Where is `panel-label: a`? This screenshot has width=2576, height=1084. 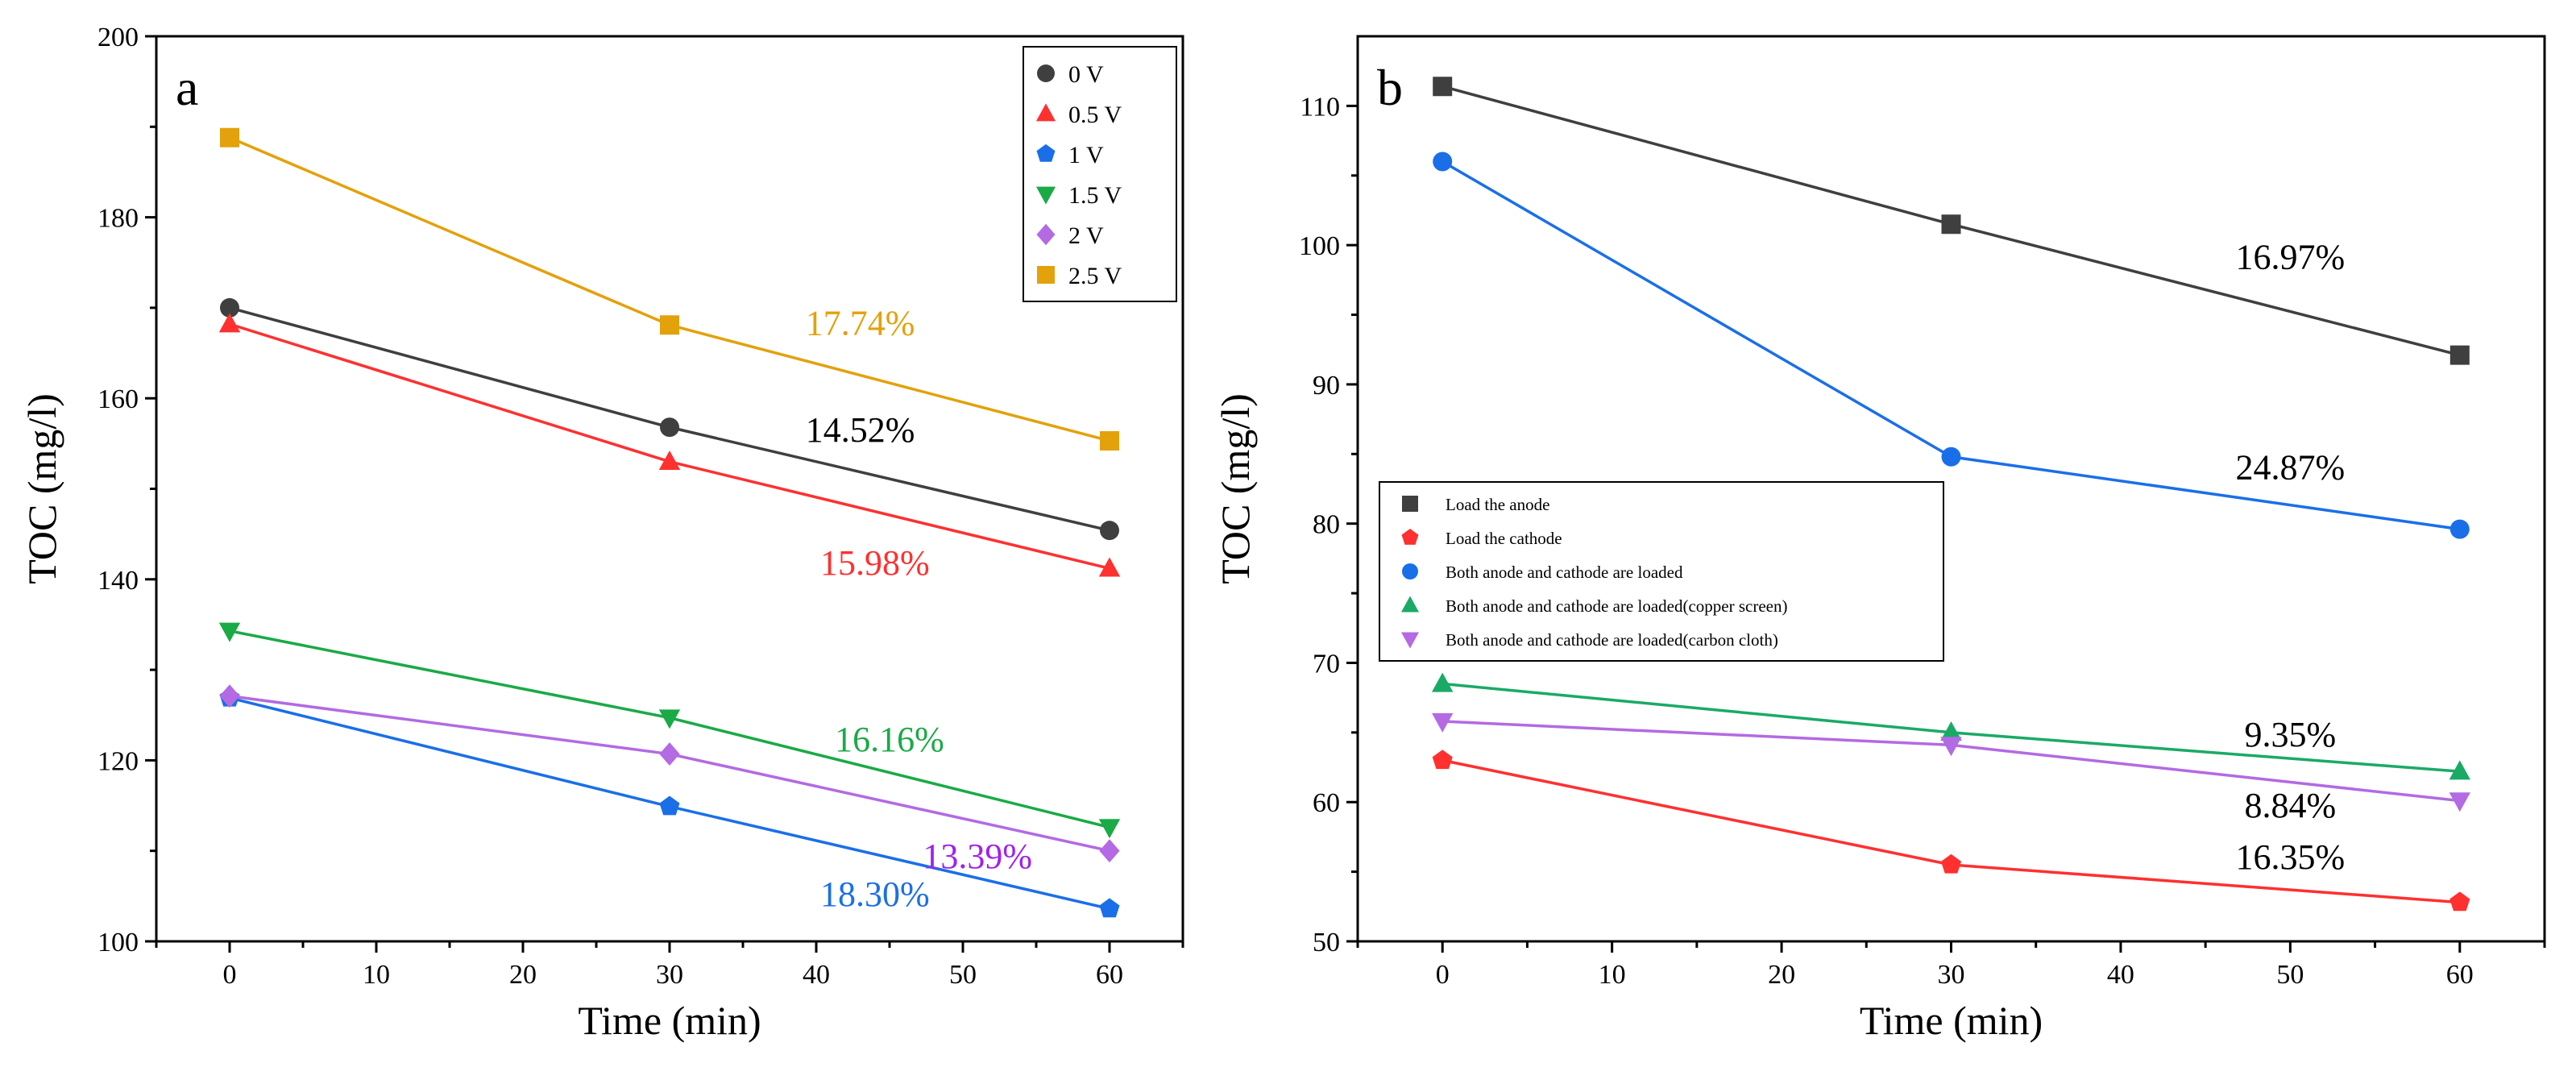
panel-label: a is located at coordinates (187, 87).